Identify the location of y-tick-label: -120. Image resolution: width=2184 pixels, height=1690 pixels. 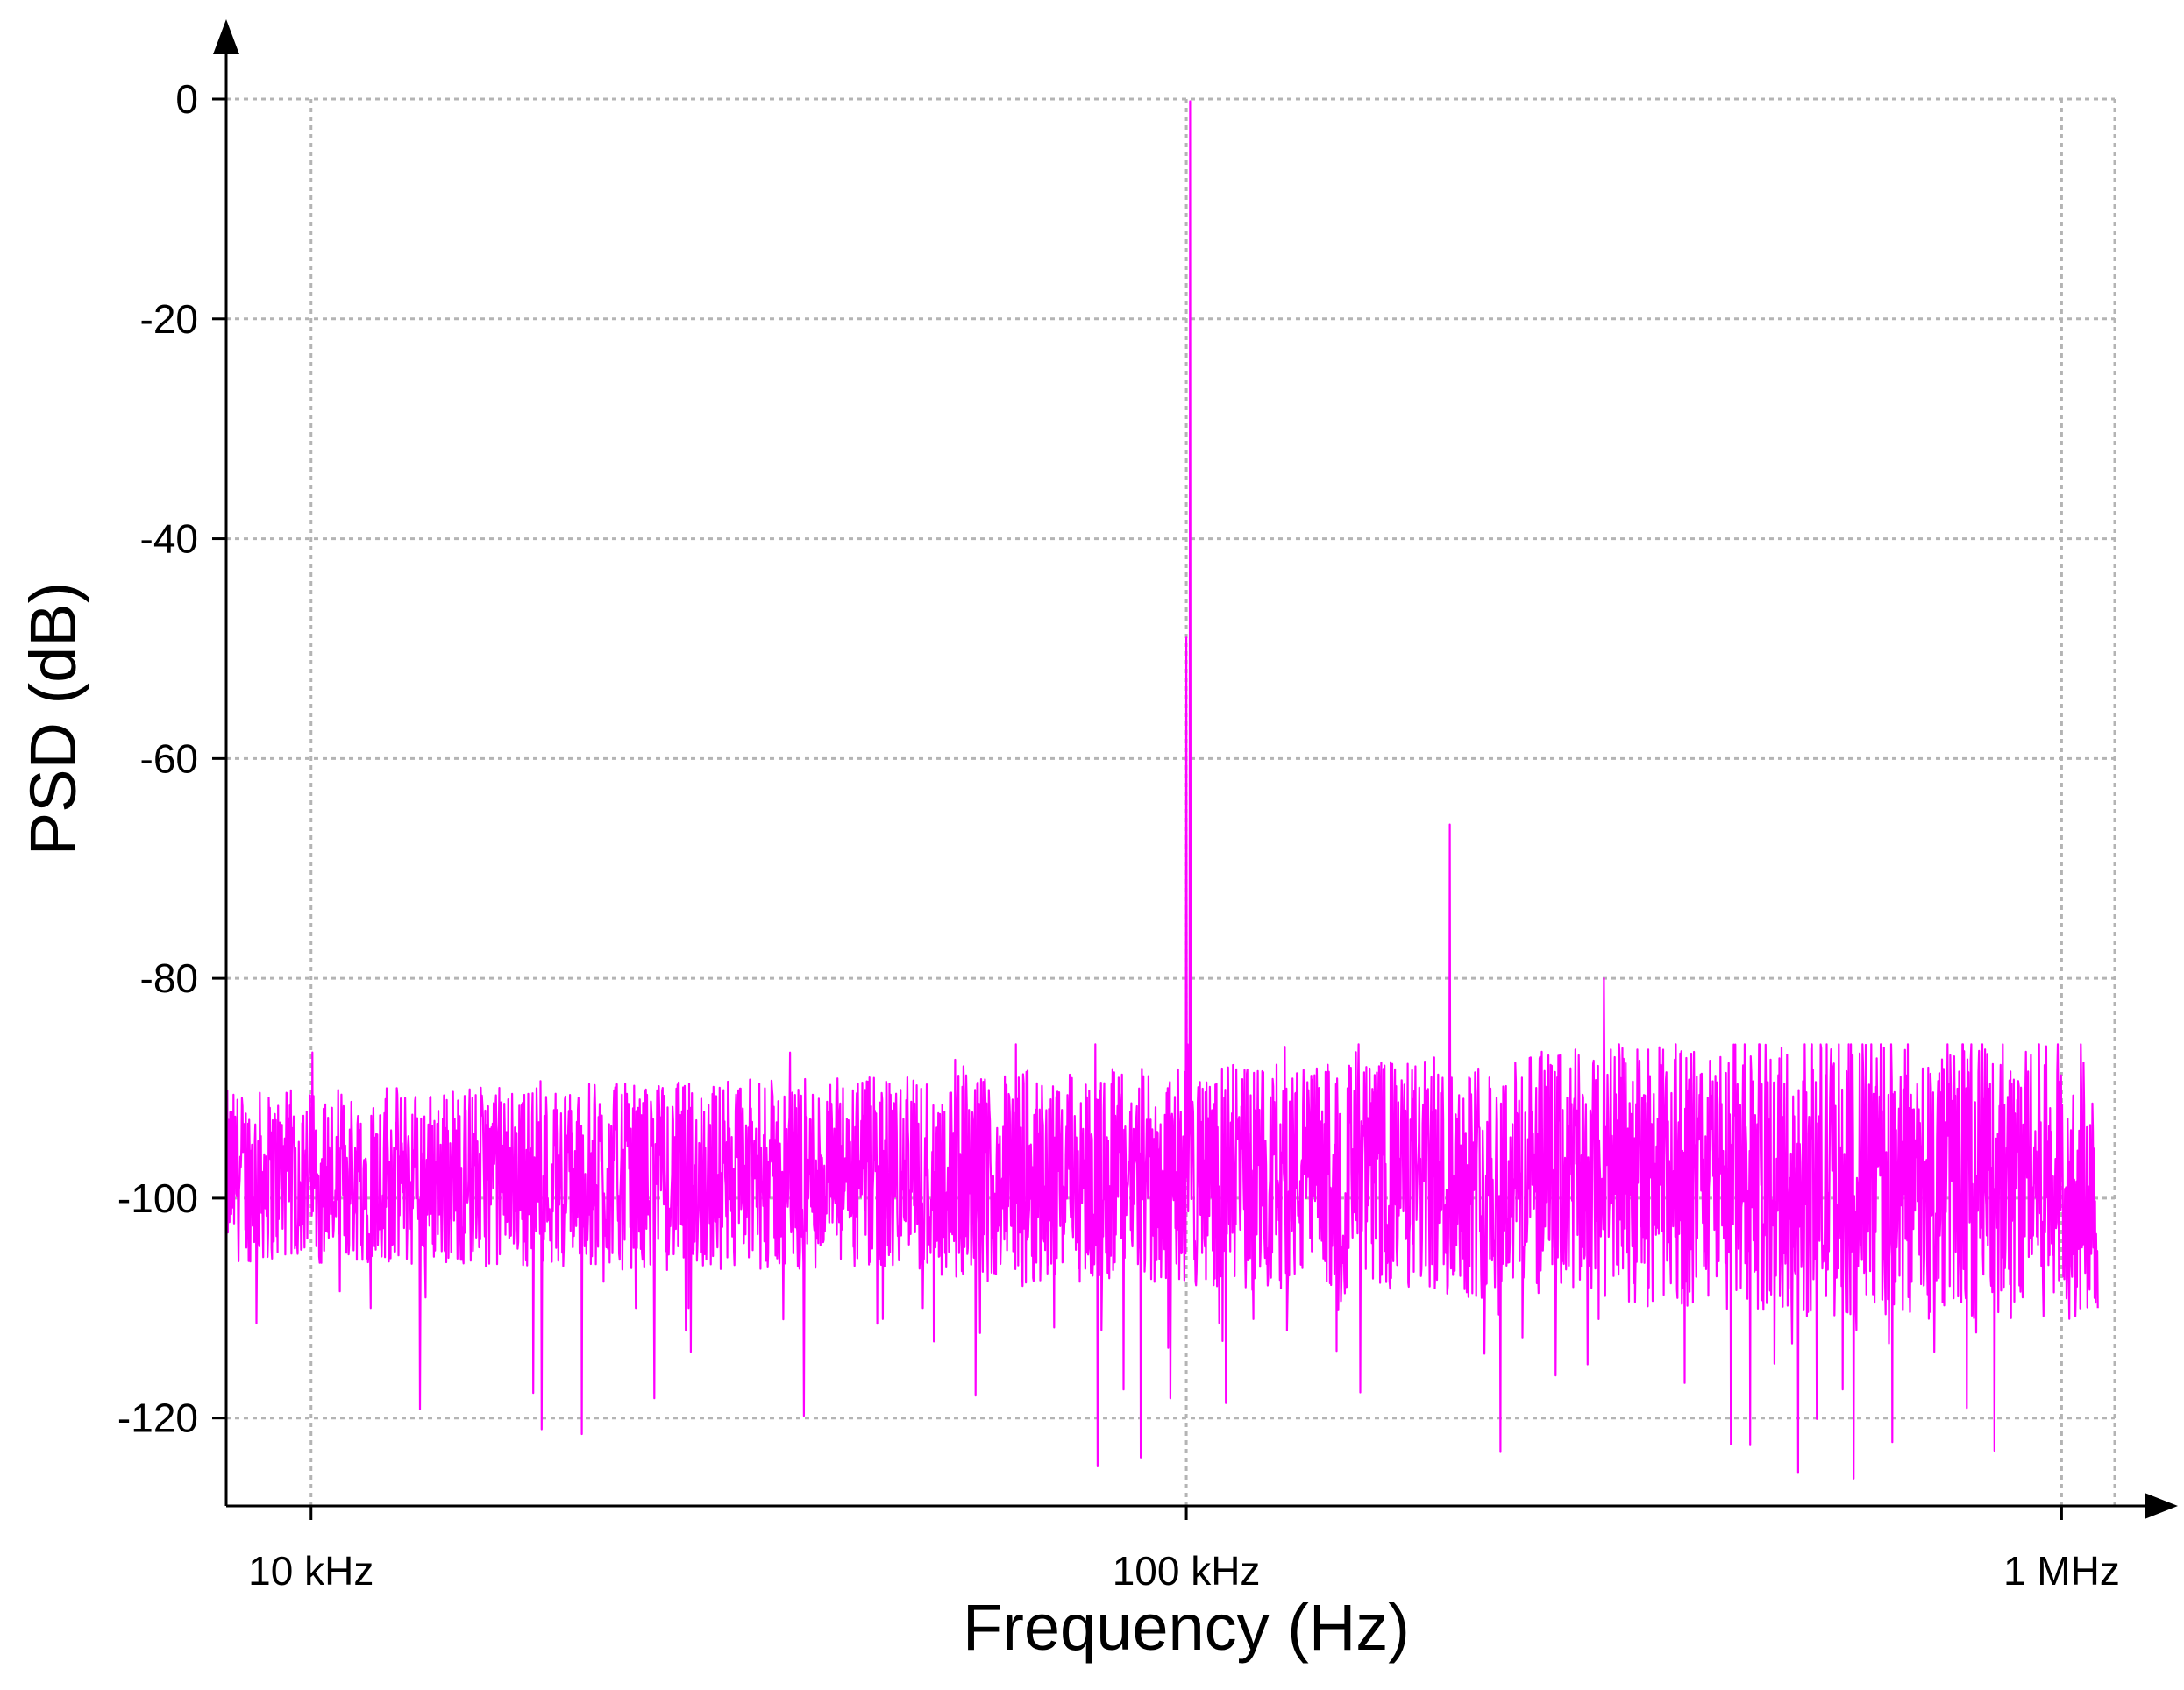
(157, 1418).